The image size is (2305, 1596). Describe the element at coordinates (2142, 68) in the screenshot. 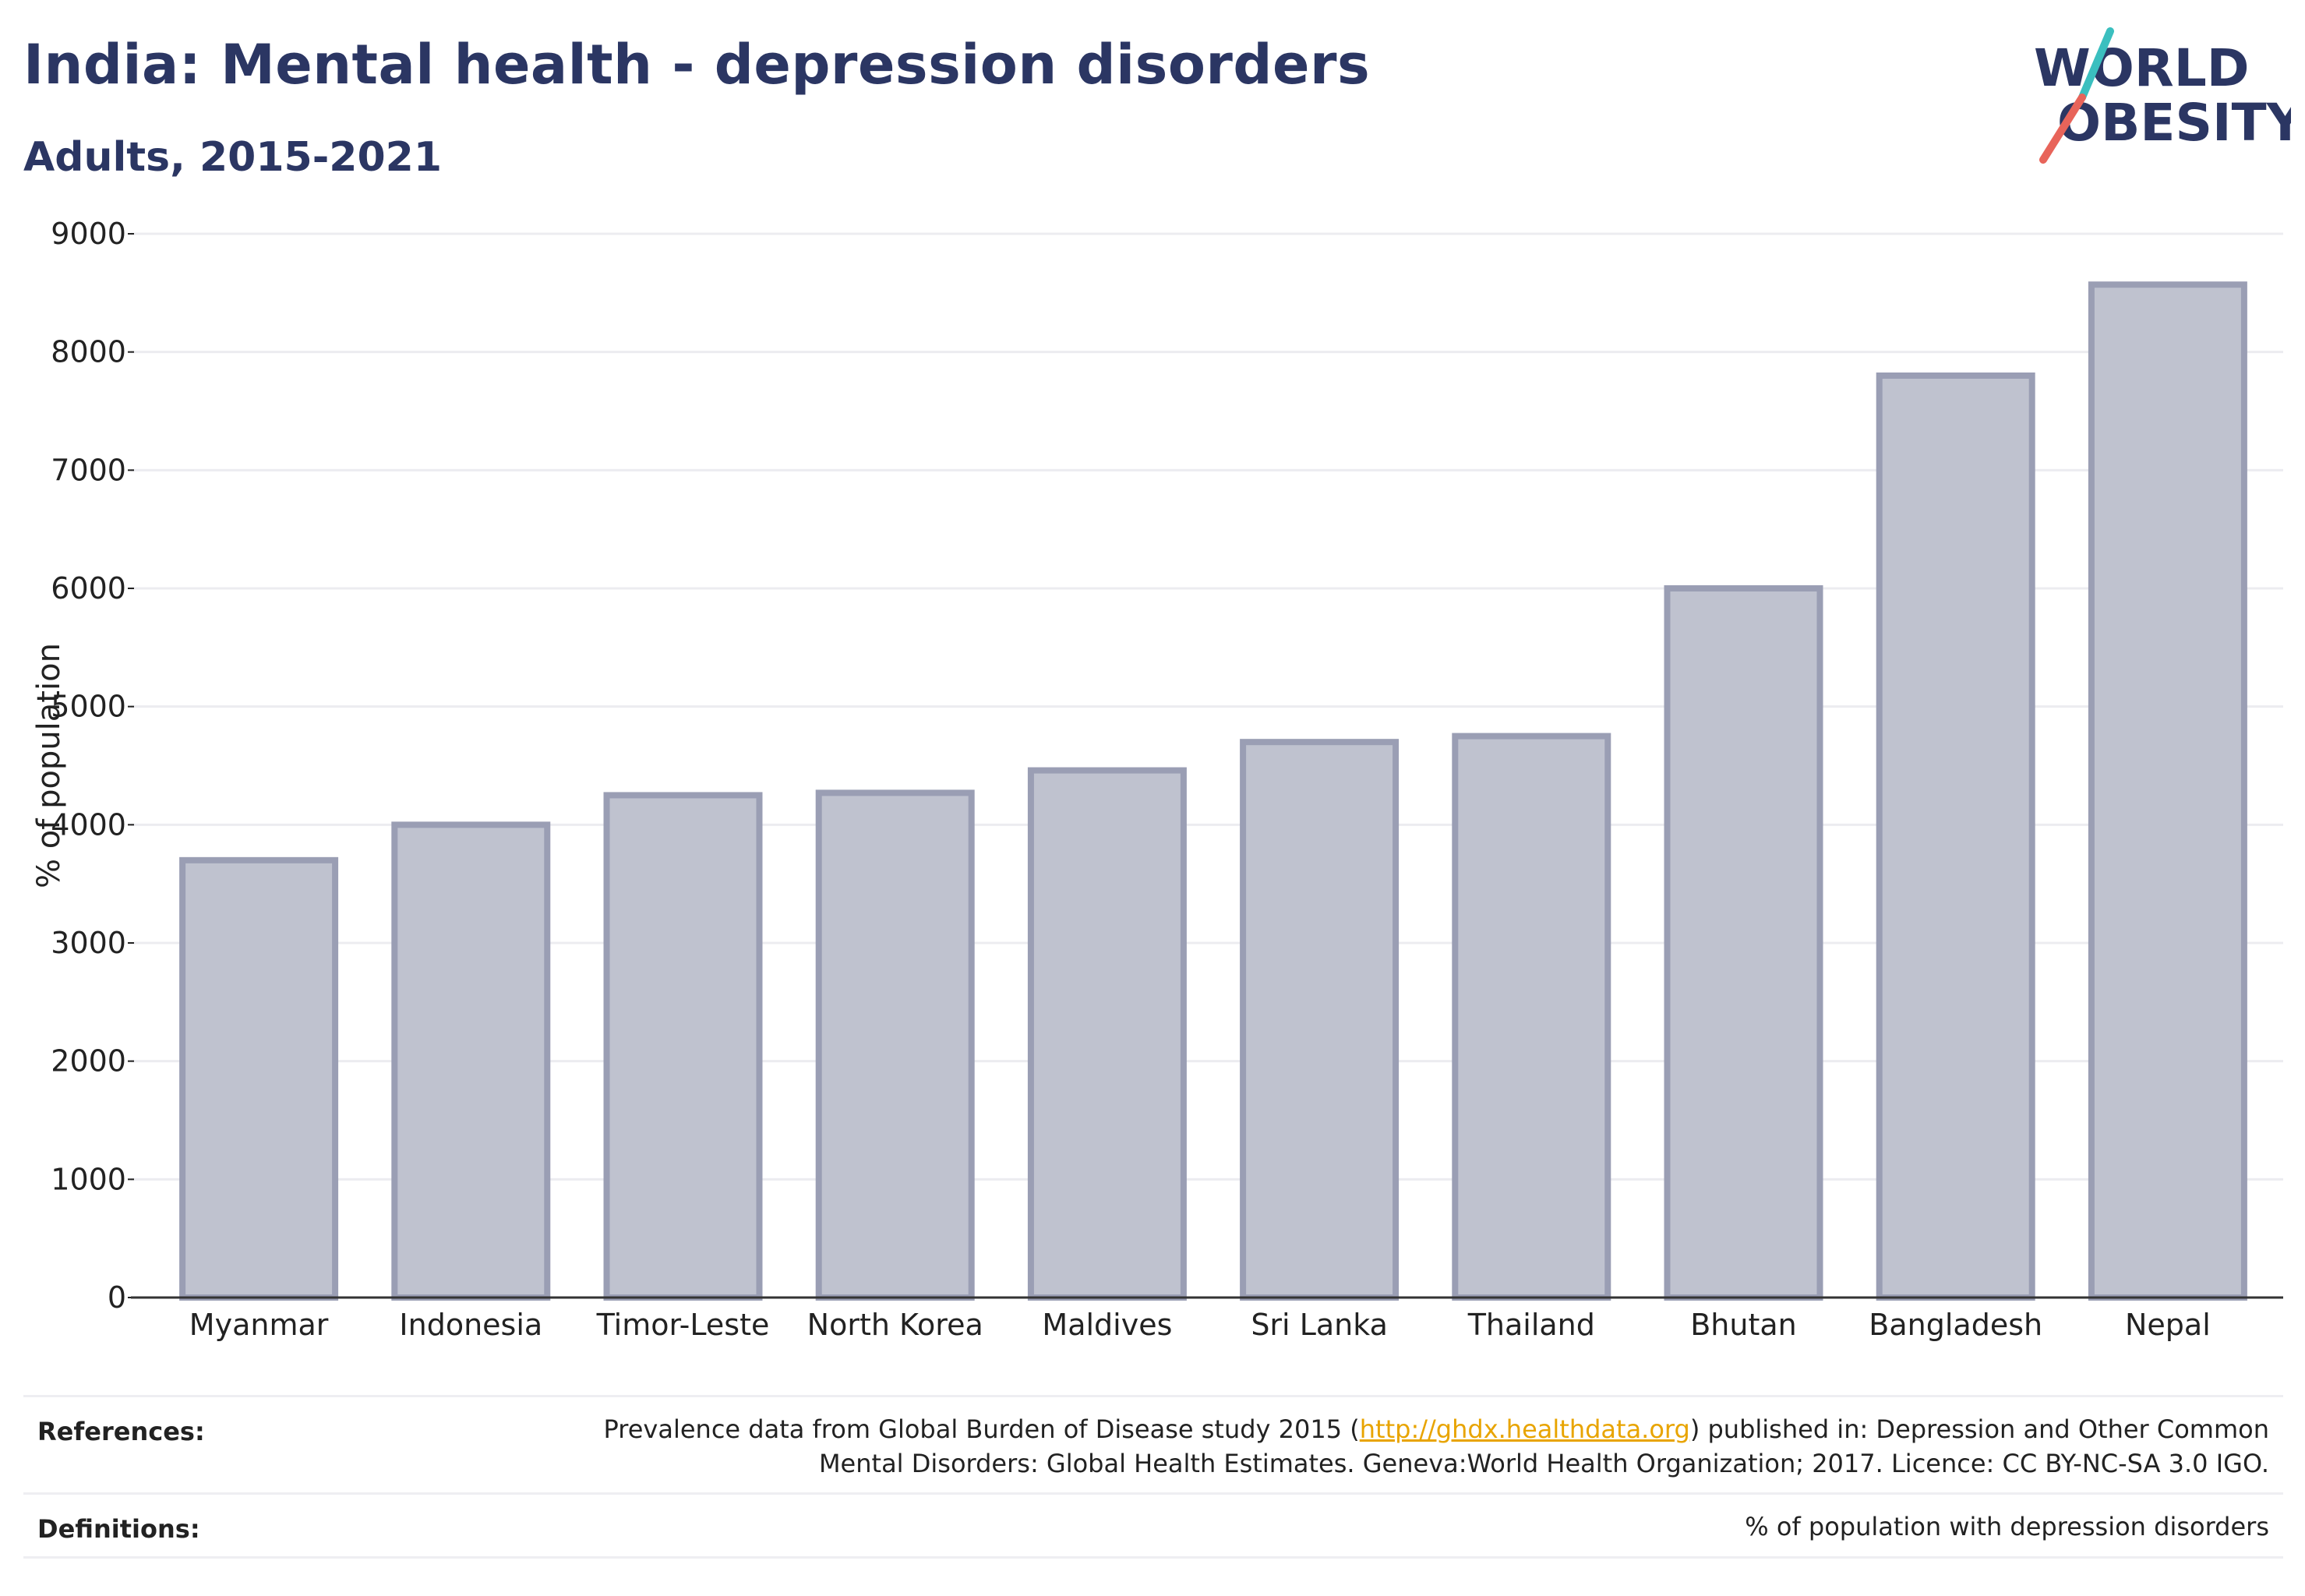

I see `logo-line1: WORLD` at that location.